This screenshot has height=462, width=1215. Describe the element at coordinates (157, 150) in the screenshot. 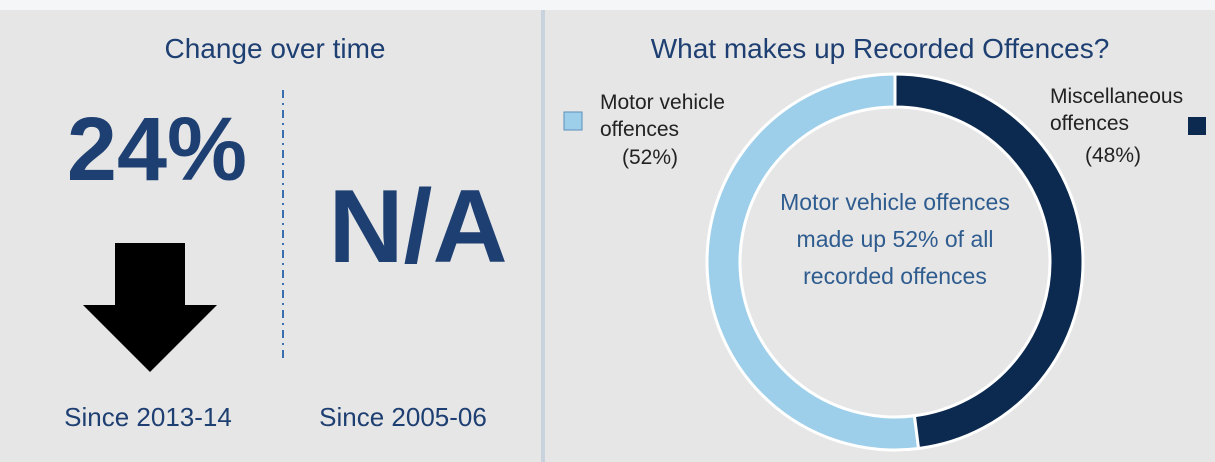

I see `change-value: 24%` at that location.